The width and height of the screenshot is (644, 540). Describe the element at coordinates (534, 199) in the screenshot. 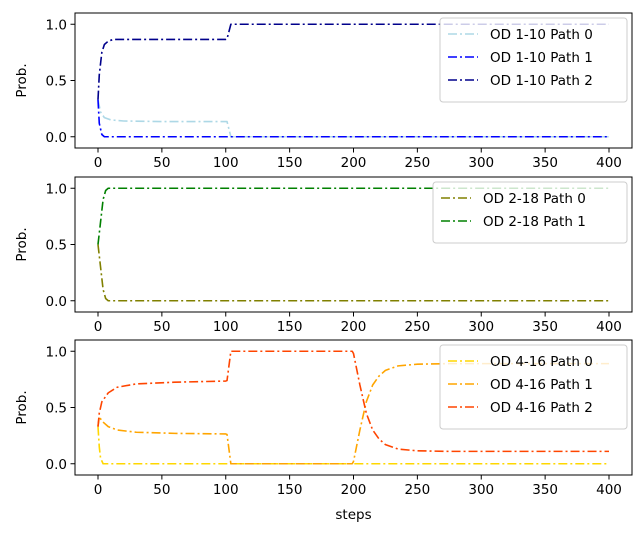

I see `legend-label: OD 2-18 Path 0` at that location.